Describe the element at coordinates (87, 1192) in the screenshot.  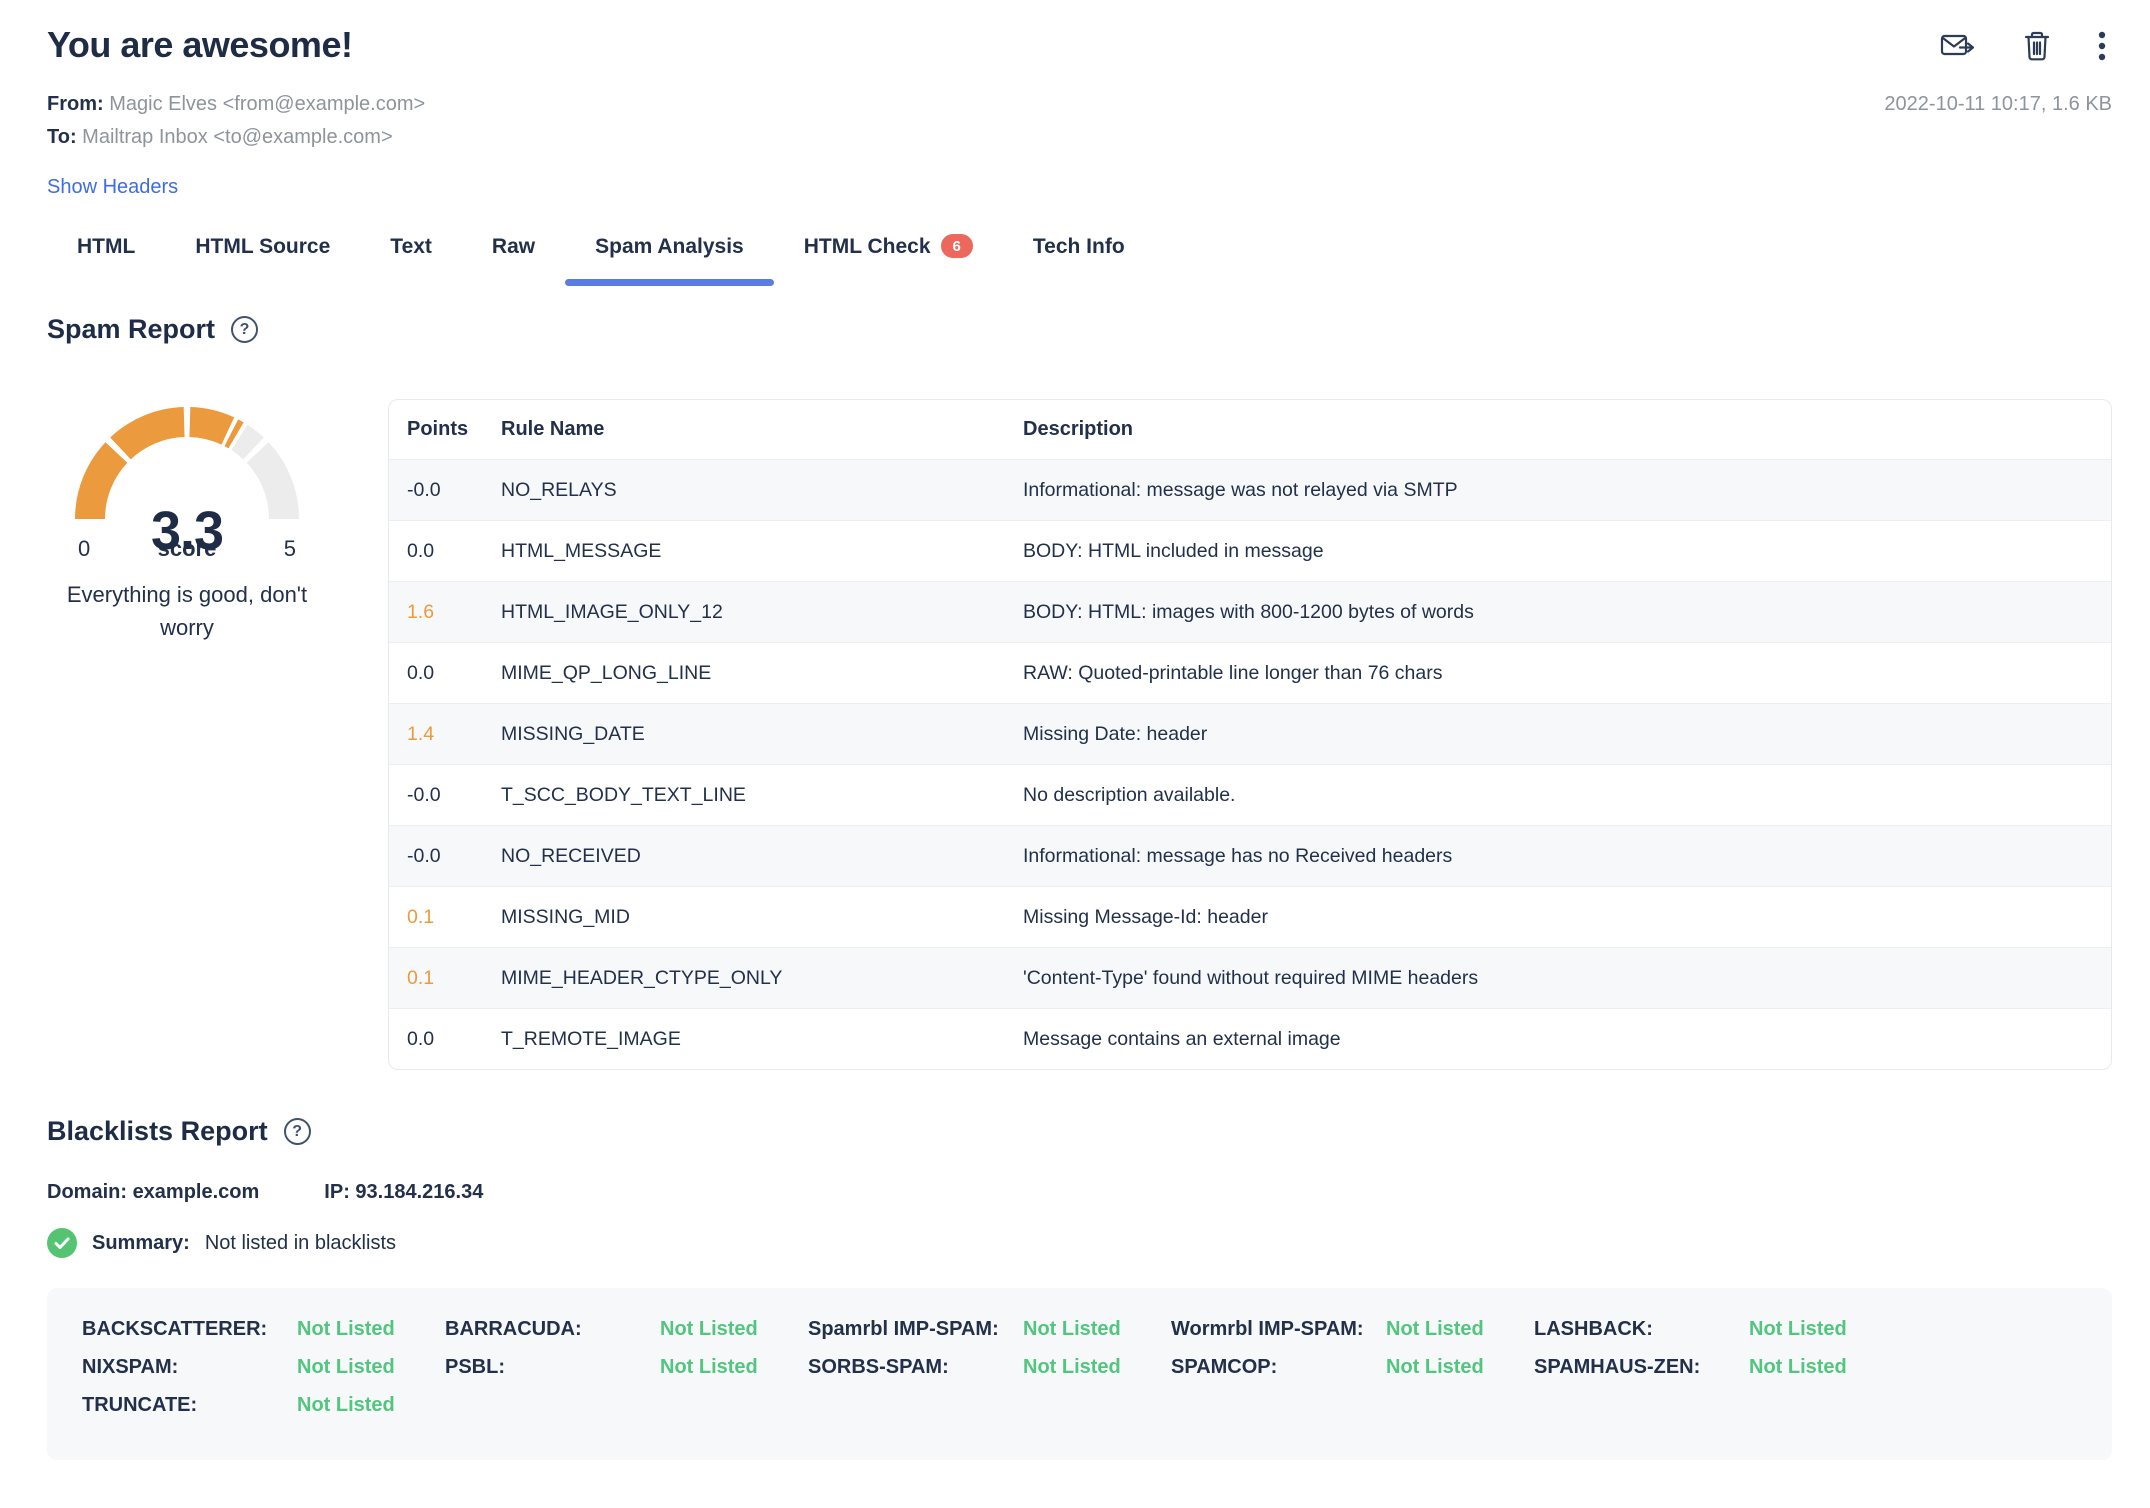
I see `domain-label: Domain:` at that location.